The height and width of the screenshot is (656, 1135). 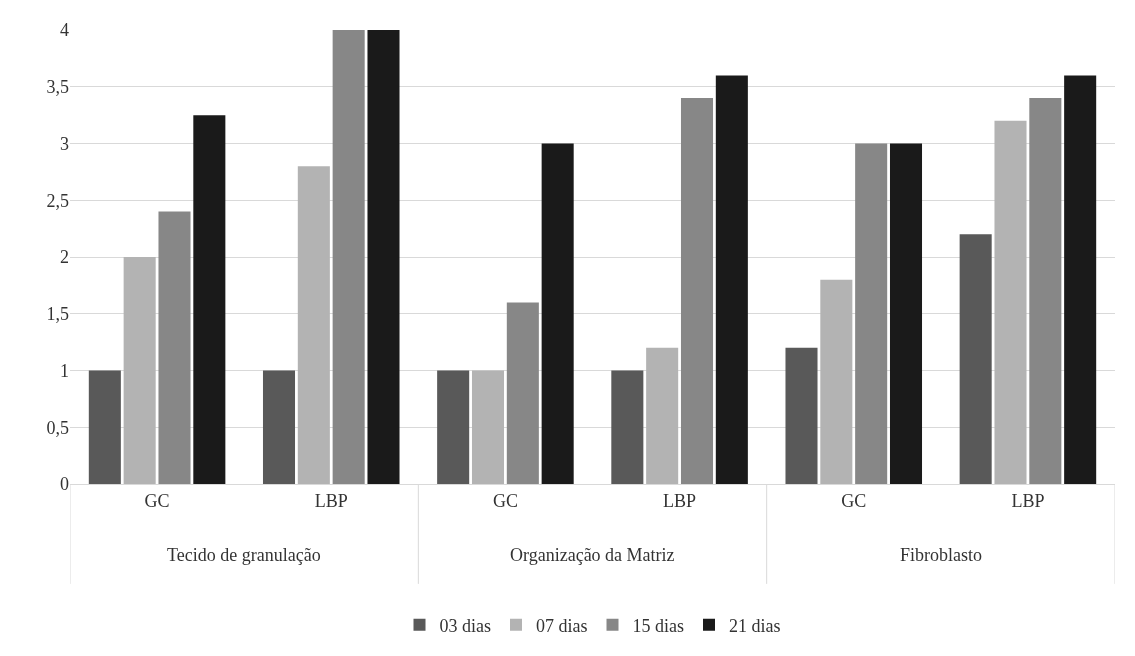 What do you see at coordinates (57, 314) in the screenshot?
I see `y-tick-label: 1,5` at bounding box center [57, 314].